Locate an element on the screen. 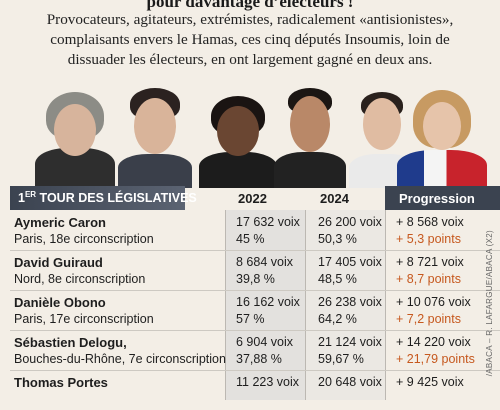  photo-credit: /ABACA – R. LAFARGUE/ABACA (X2) is located at coordinates (489, 303).